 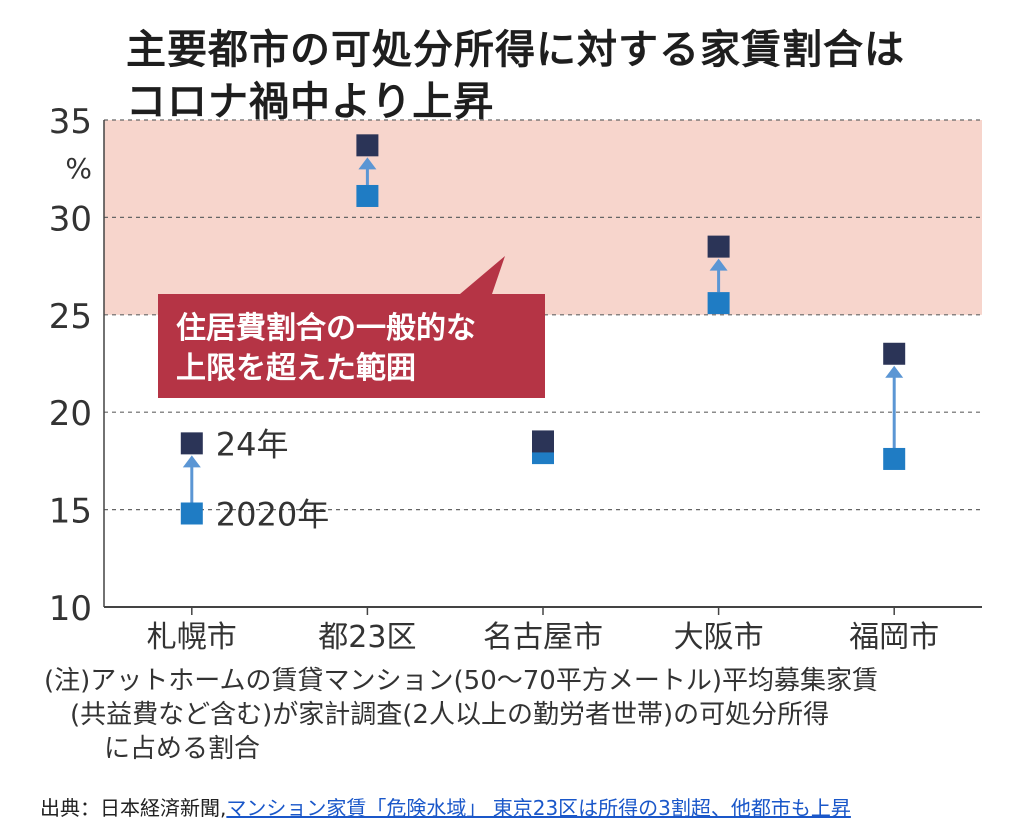 I want to click on y-tick-label: 10, so click(x=70, y=609).